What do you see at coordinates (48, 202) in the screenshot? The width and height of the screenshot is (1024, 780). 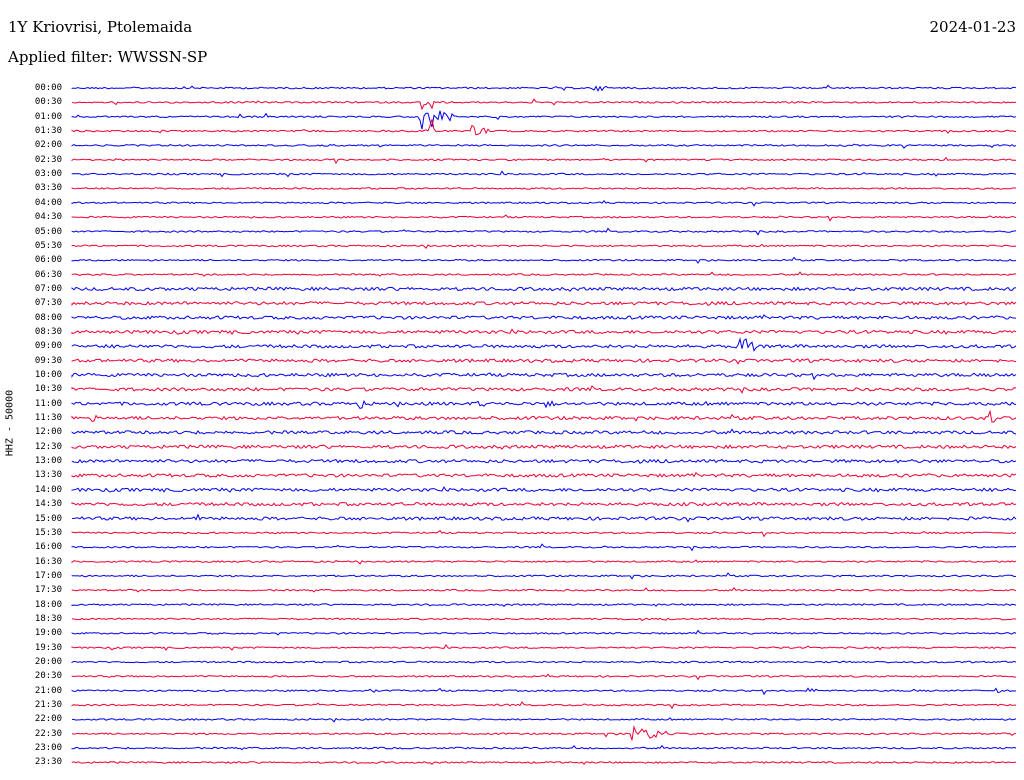 I see `time-label: 04:00` at bounding box center [48, 202].